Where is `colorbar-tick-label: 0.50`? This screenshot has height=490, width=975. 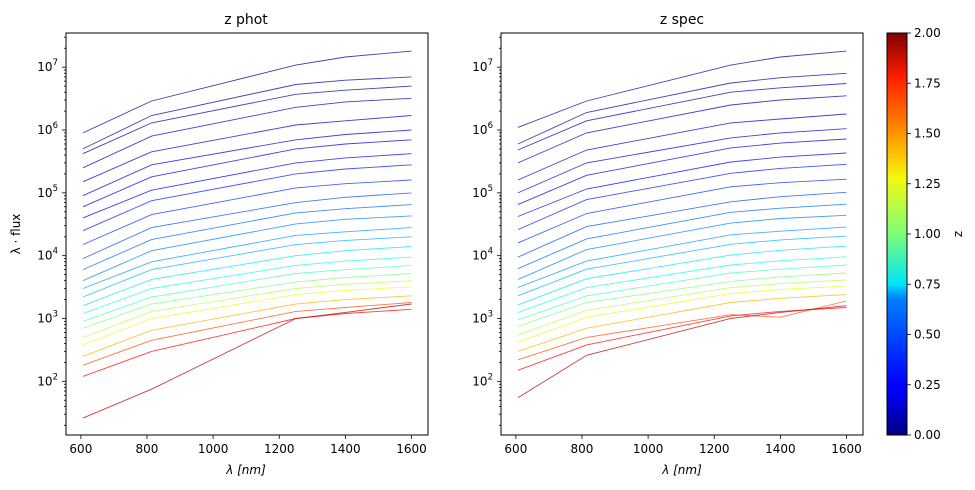
colorbar-tick-label: 0.50 is located at coordinates (927, 335).